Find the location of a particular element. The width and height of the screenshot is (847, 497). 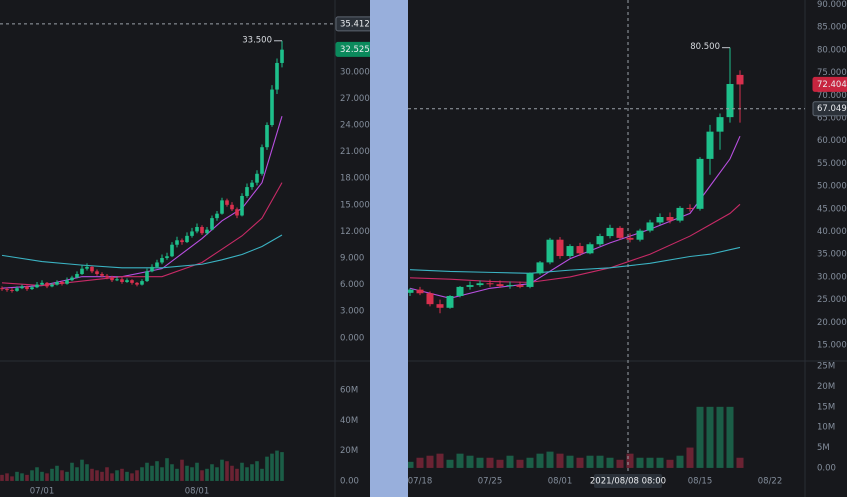

y-tick-label: 40.000 is located at coordinates (832, 232).